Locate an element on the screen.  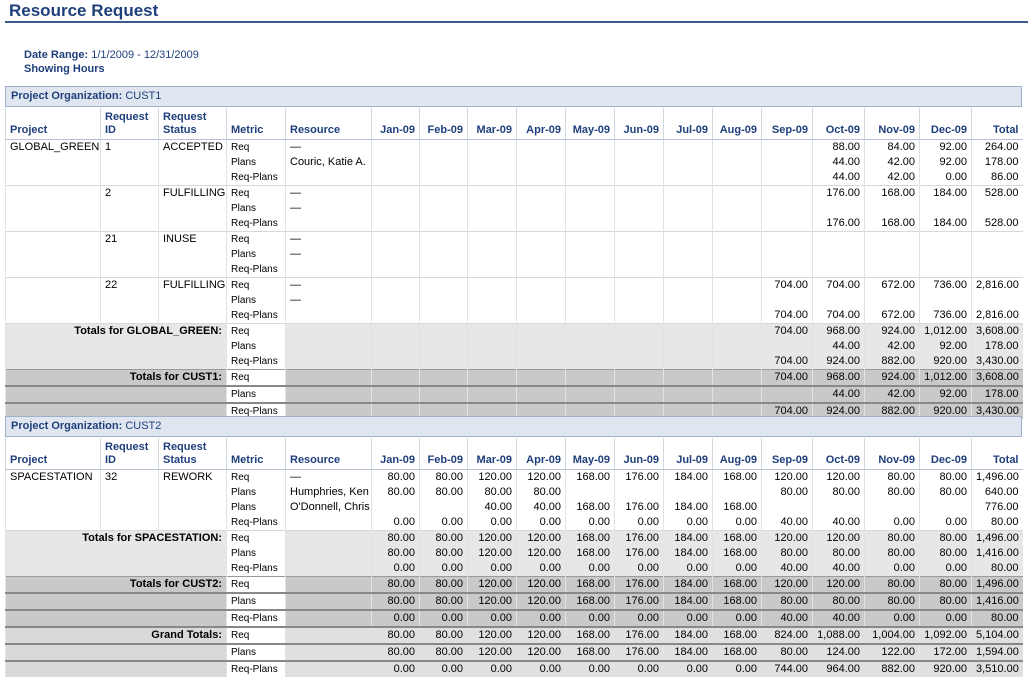
value-cell: 528.00 is located at coordinates (997, 193).